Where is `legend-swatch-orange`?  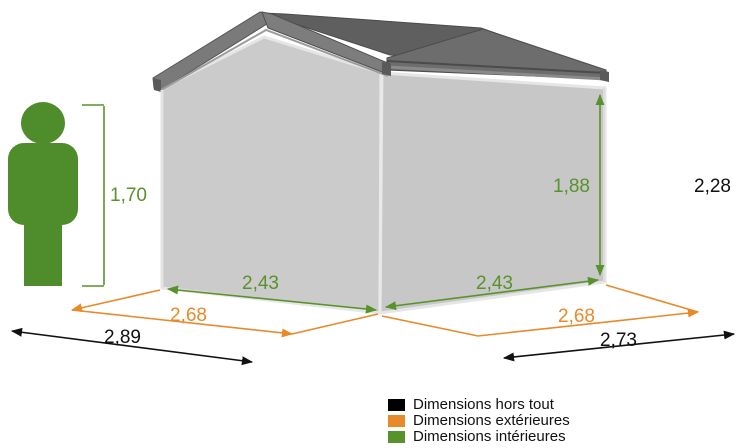 legend-swatch-orange is located at coordinates (396, 421).